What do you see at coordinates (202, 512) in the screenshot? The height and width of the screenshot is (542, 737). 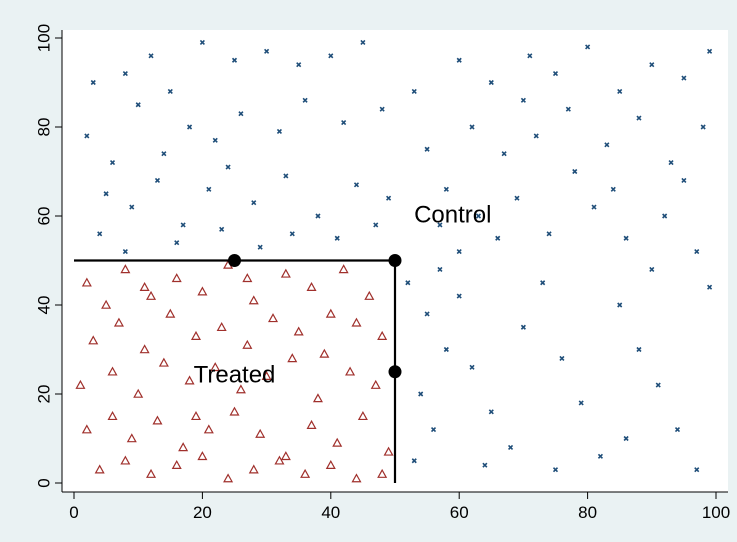 I see `x-tick-label: 20` at bounding box center [202, 512].